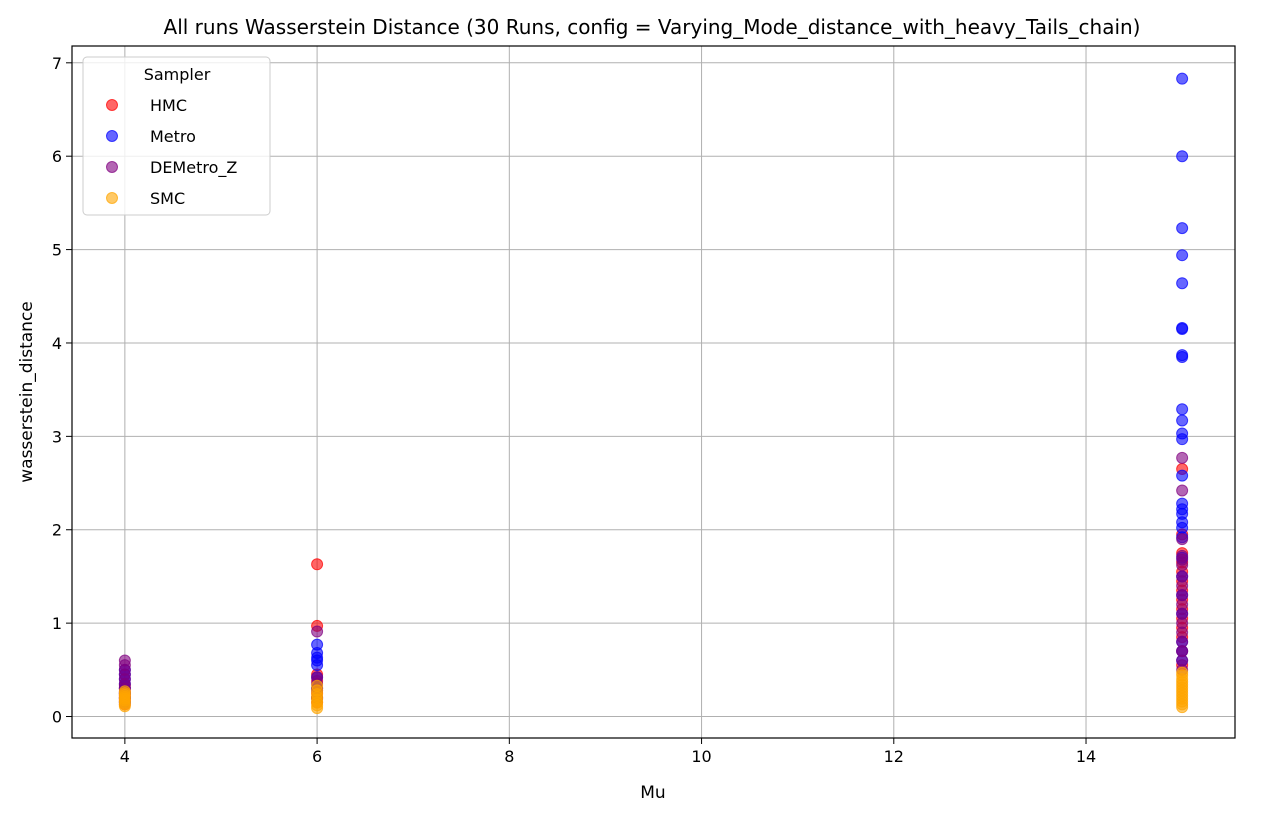 The width and height of the screenshot is (1280, 817). Describe the element at coordinates (894, 756) in the screenshot. I see `x-tick-label: 12` at that location.